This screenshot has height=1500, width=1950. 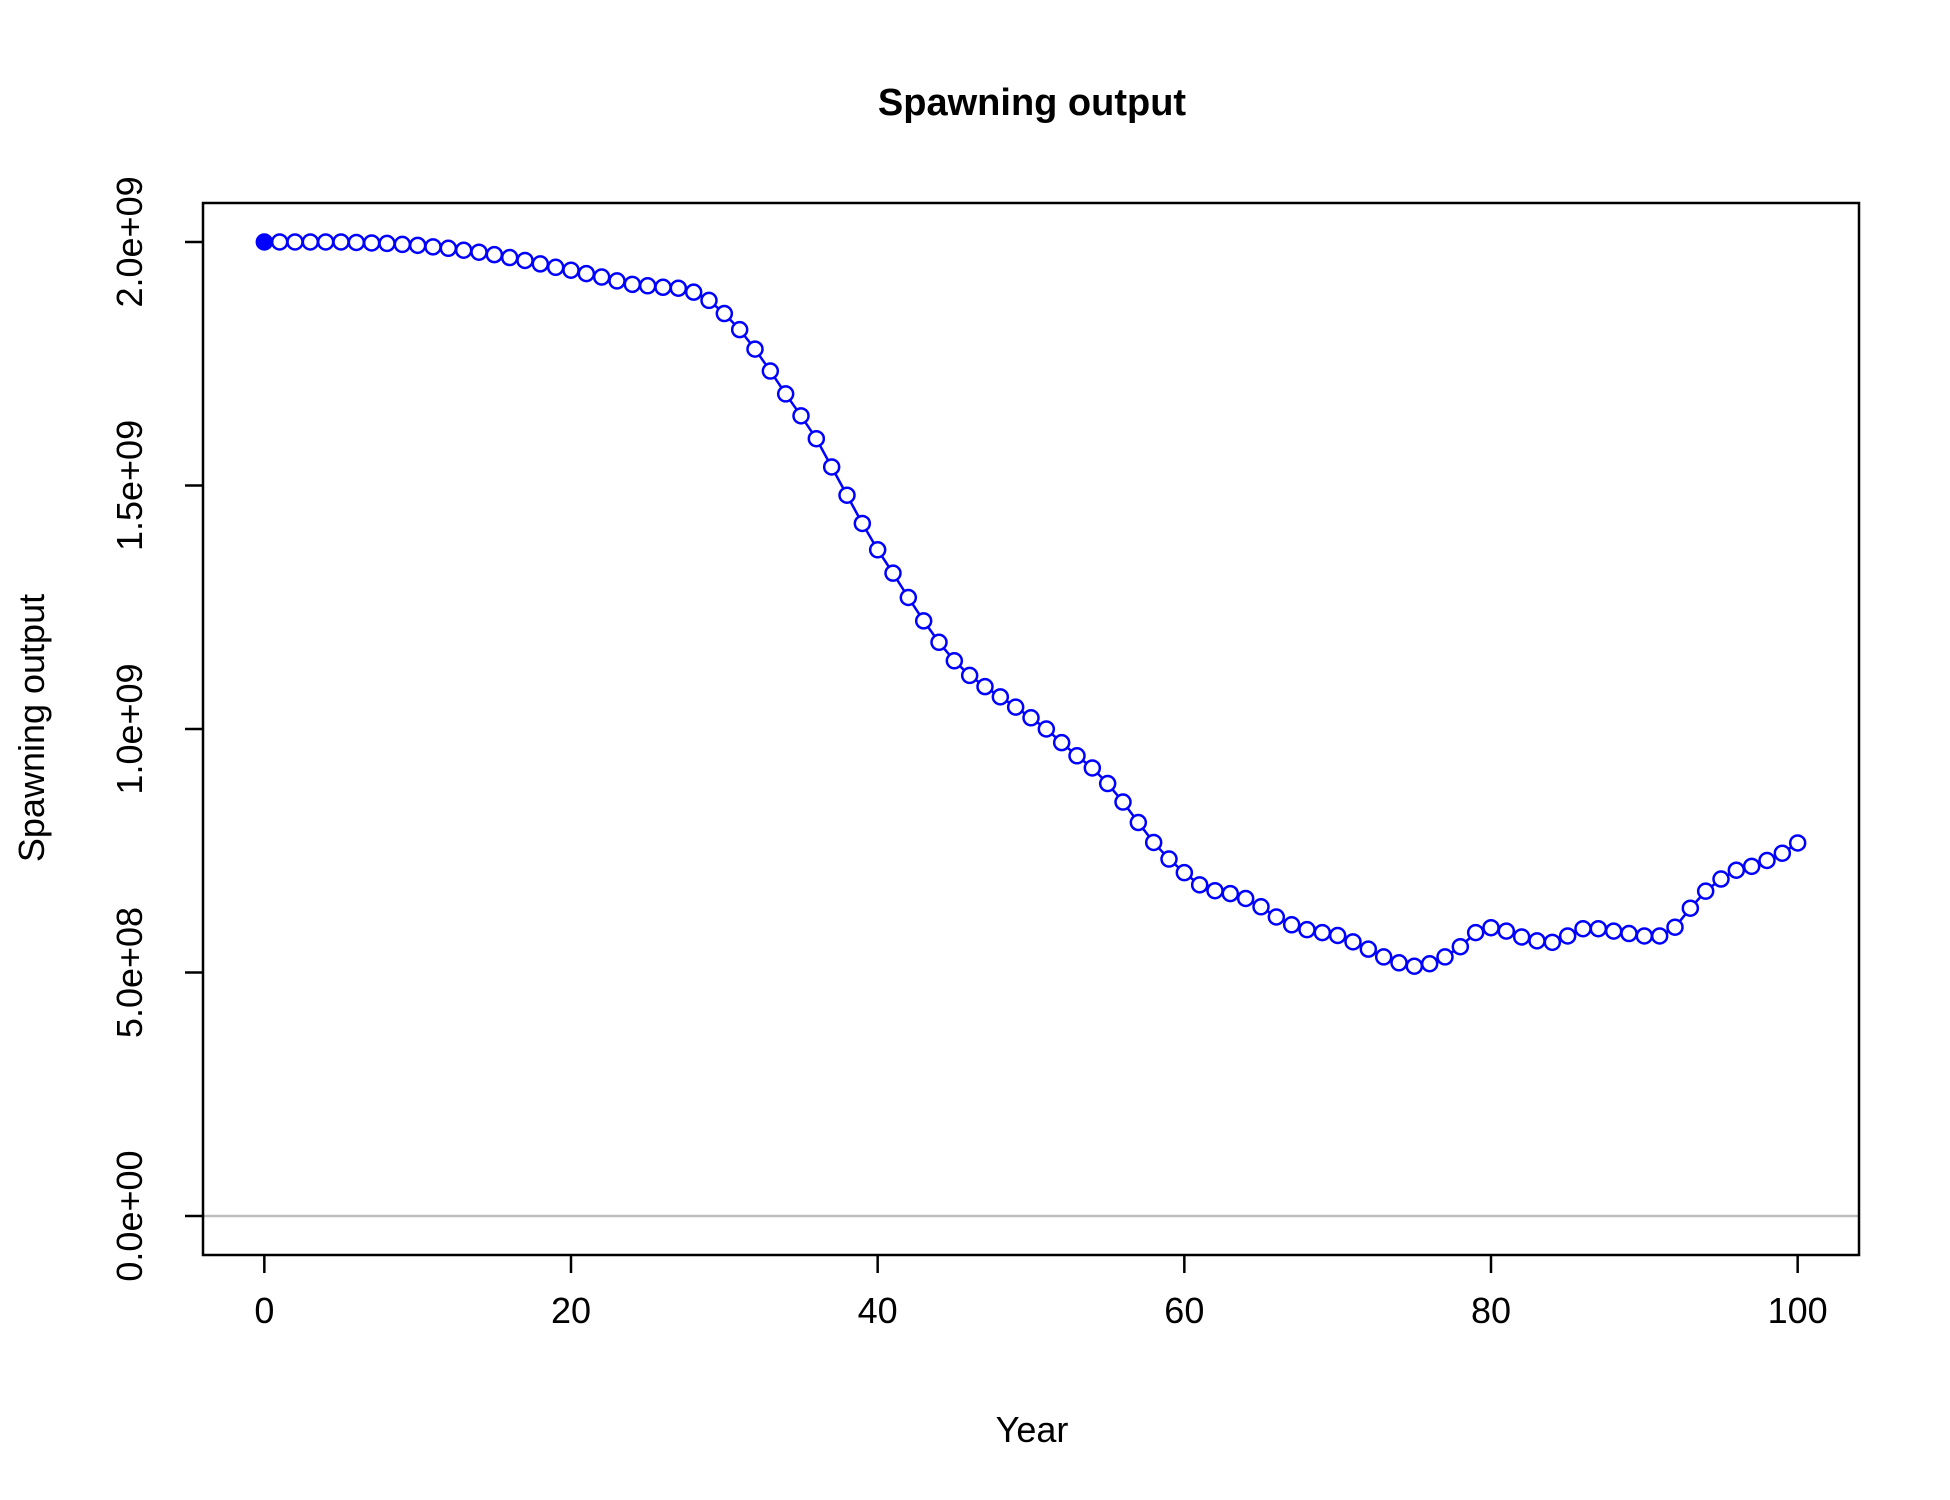 I want to click on x-tick-label: 100, so click(x=1798, y=1310).